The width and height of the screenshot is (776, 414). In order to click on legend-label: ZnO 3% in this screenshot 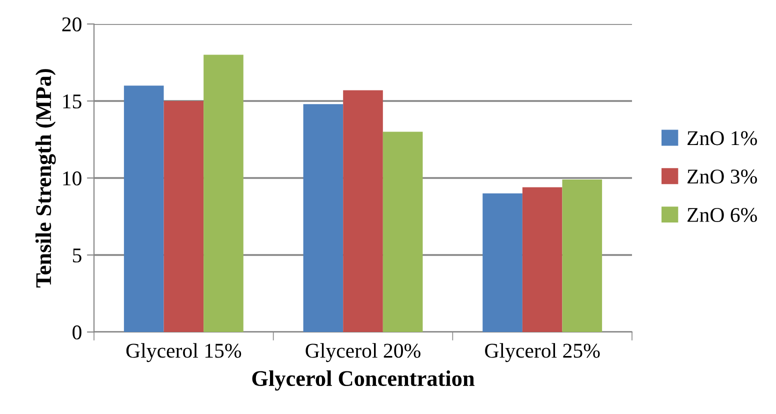, I will do `click(722, 177)`.